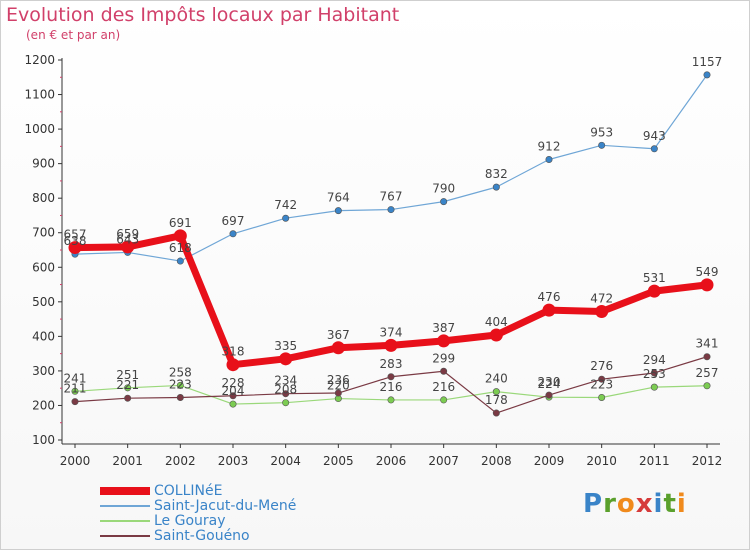 The width and height of the screenshot is (750, 550). Describe the element at coordinates (496, 322) in the screenshot. I see `data-label: 404` at that location.